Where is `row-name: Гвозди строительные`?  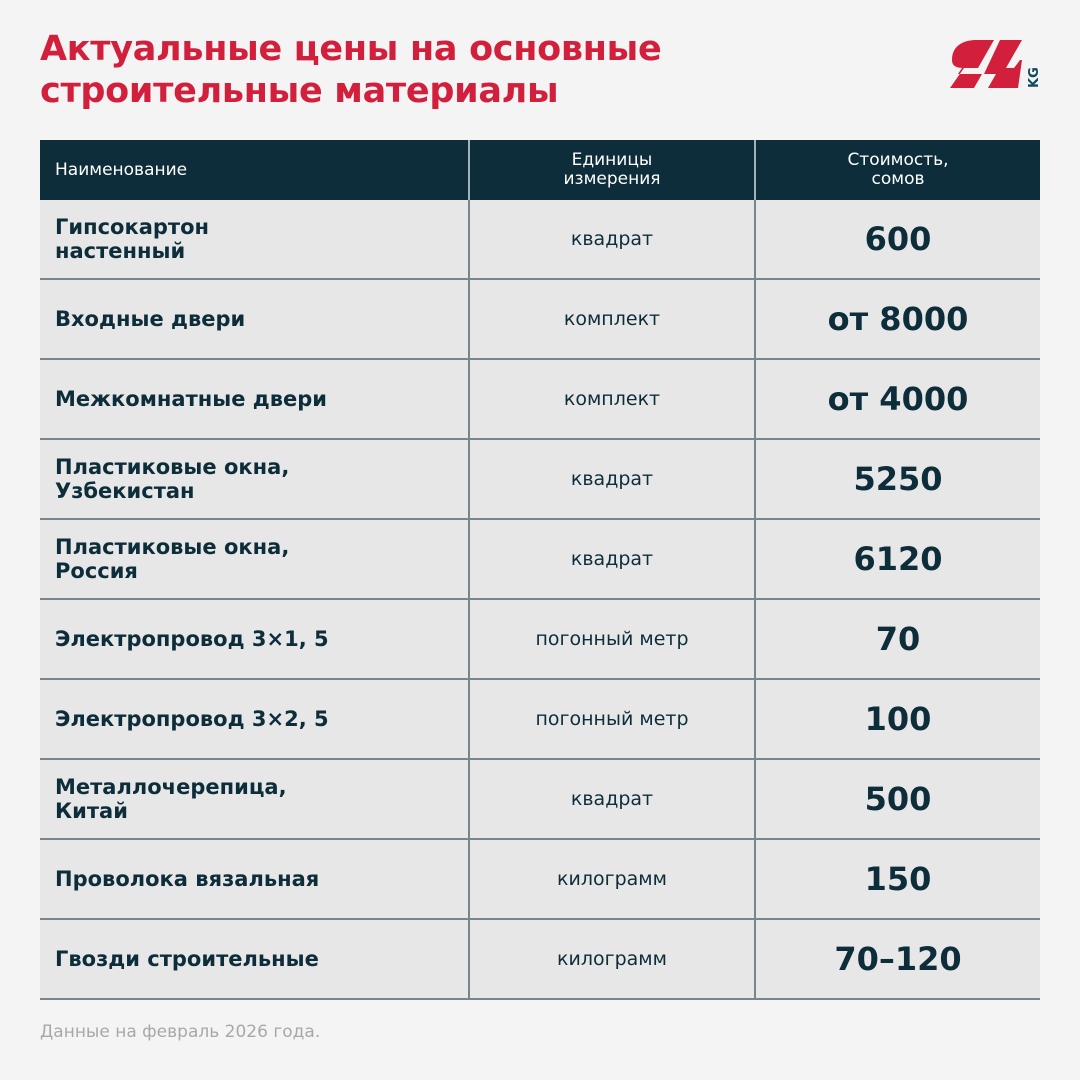
row-name: Гвозди строительные is located at coordinates (254, 959).